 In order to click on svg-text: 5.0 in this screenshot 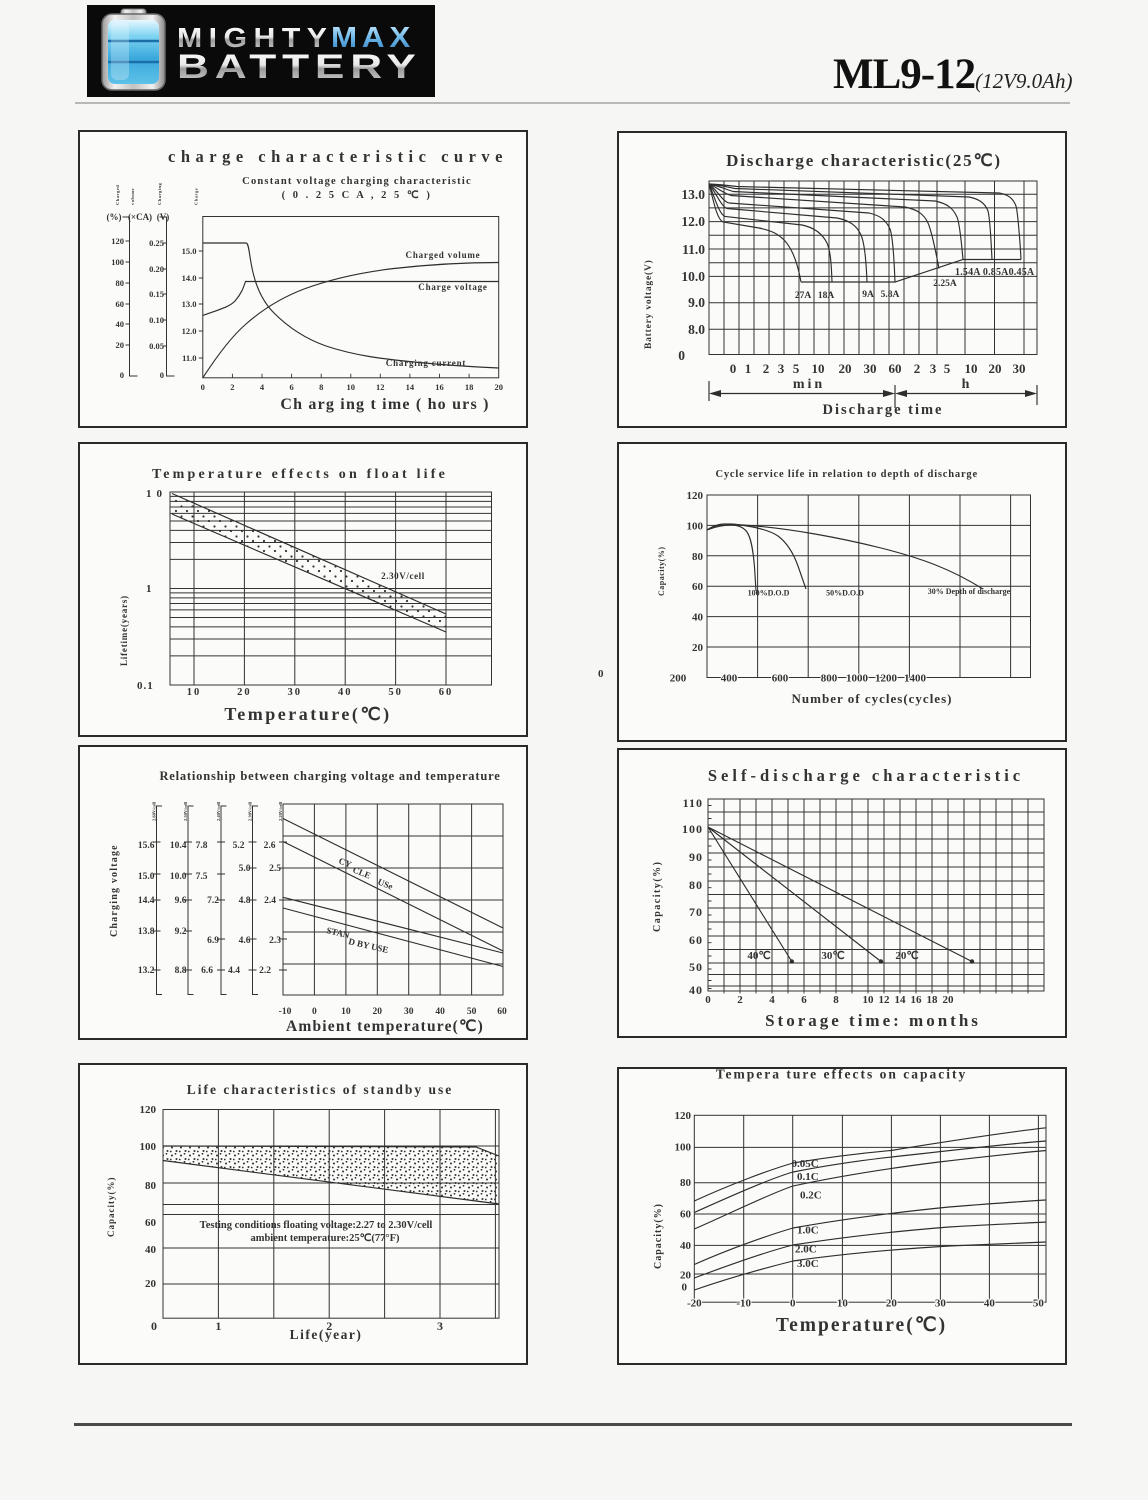, I will do `click(245, 869)`.